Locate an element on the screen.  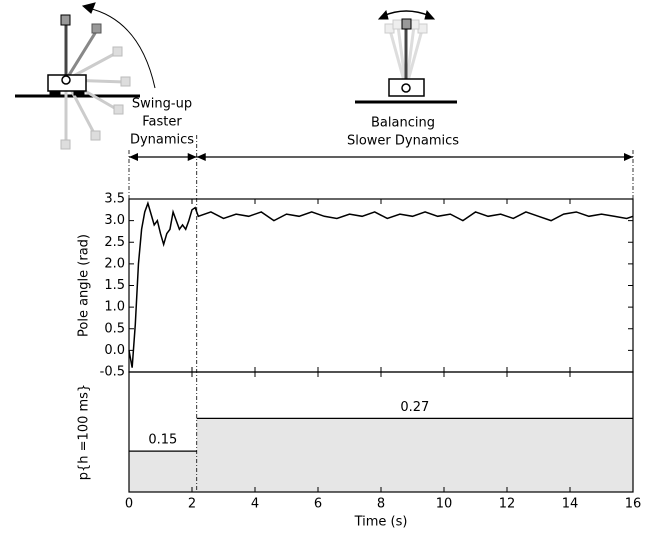
y-tick-label: 2.0 is located at coordinates (114, 263).